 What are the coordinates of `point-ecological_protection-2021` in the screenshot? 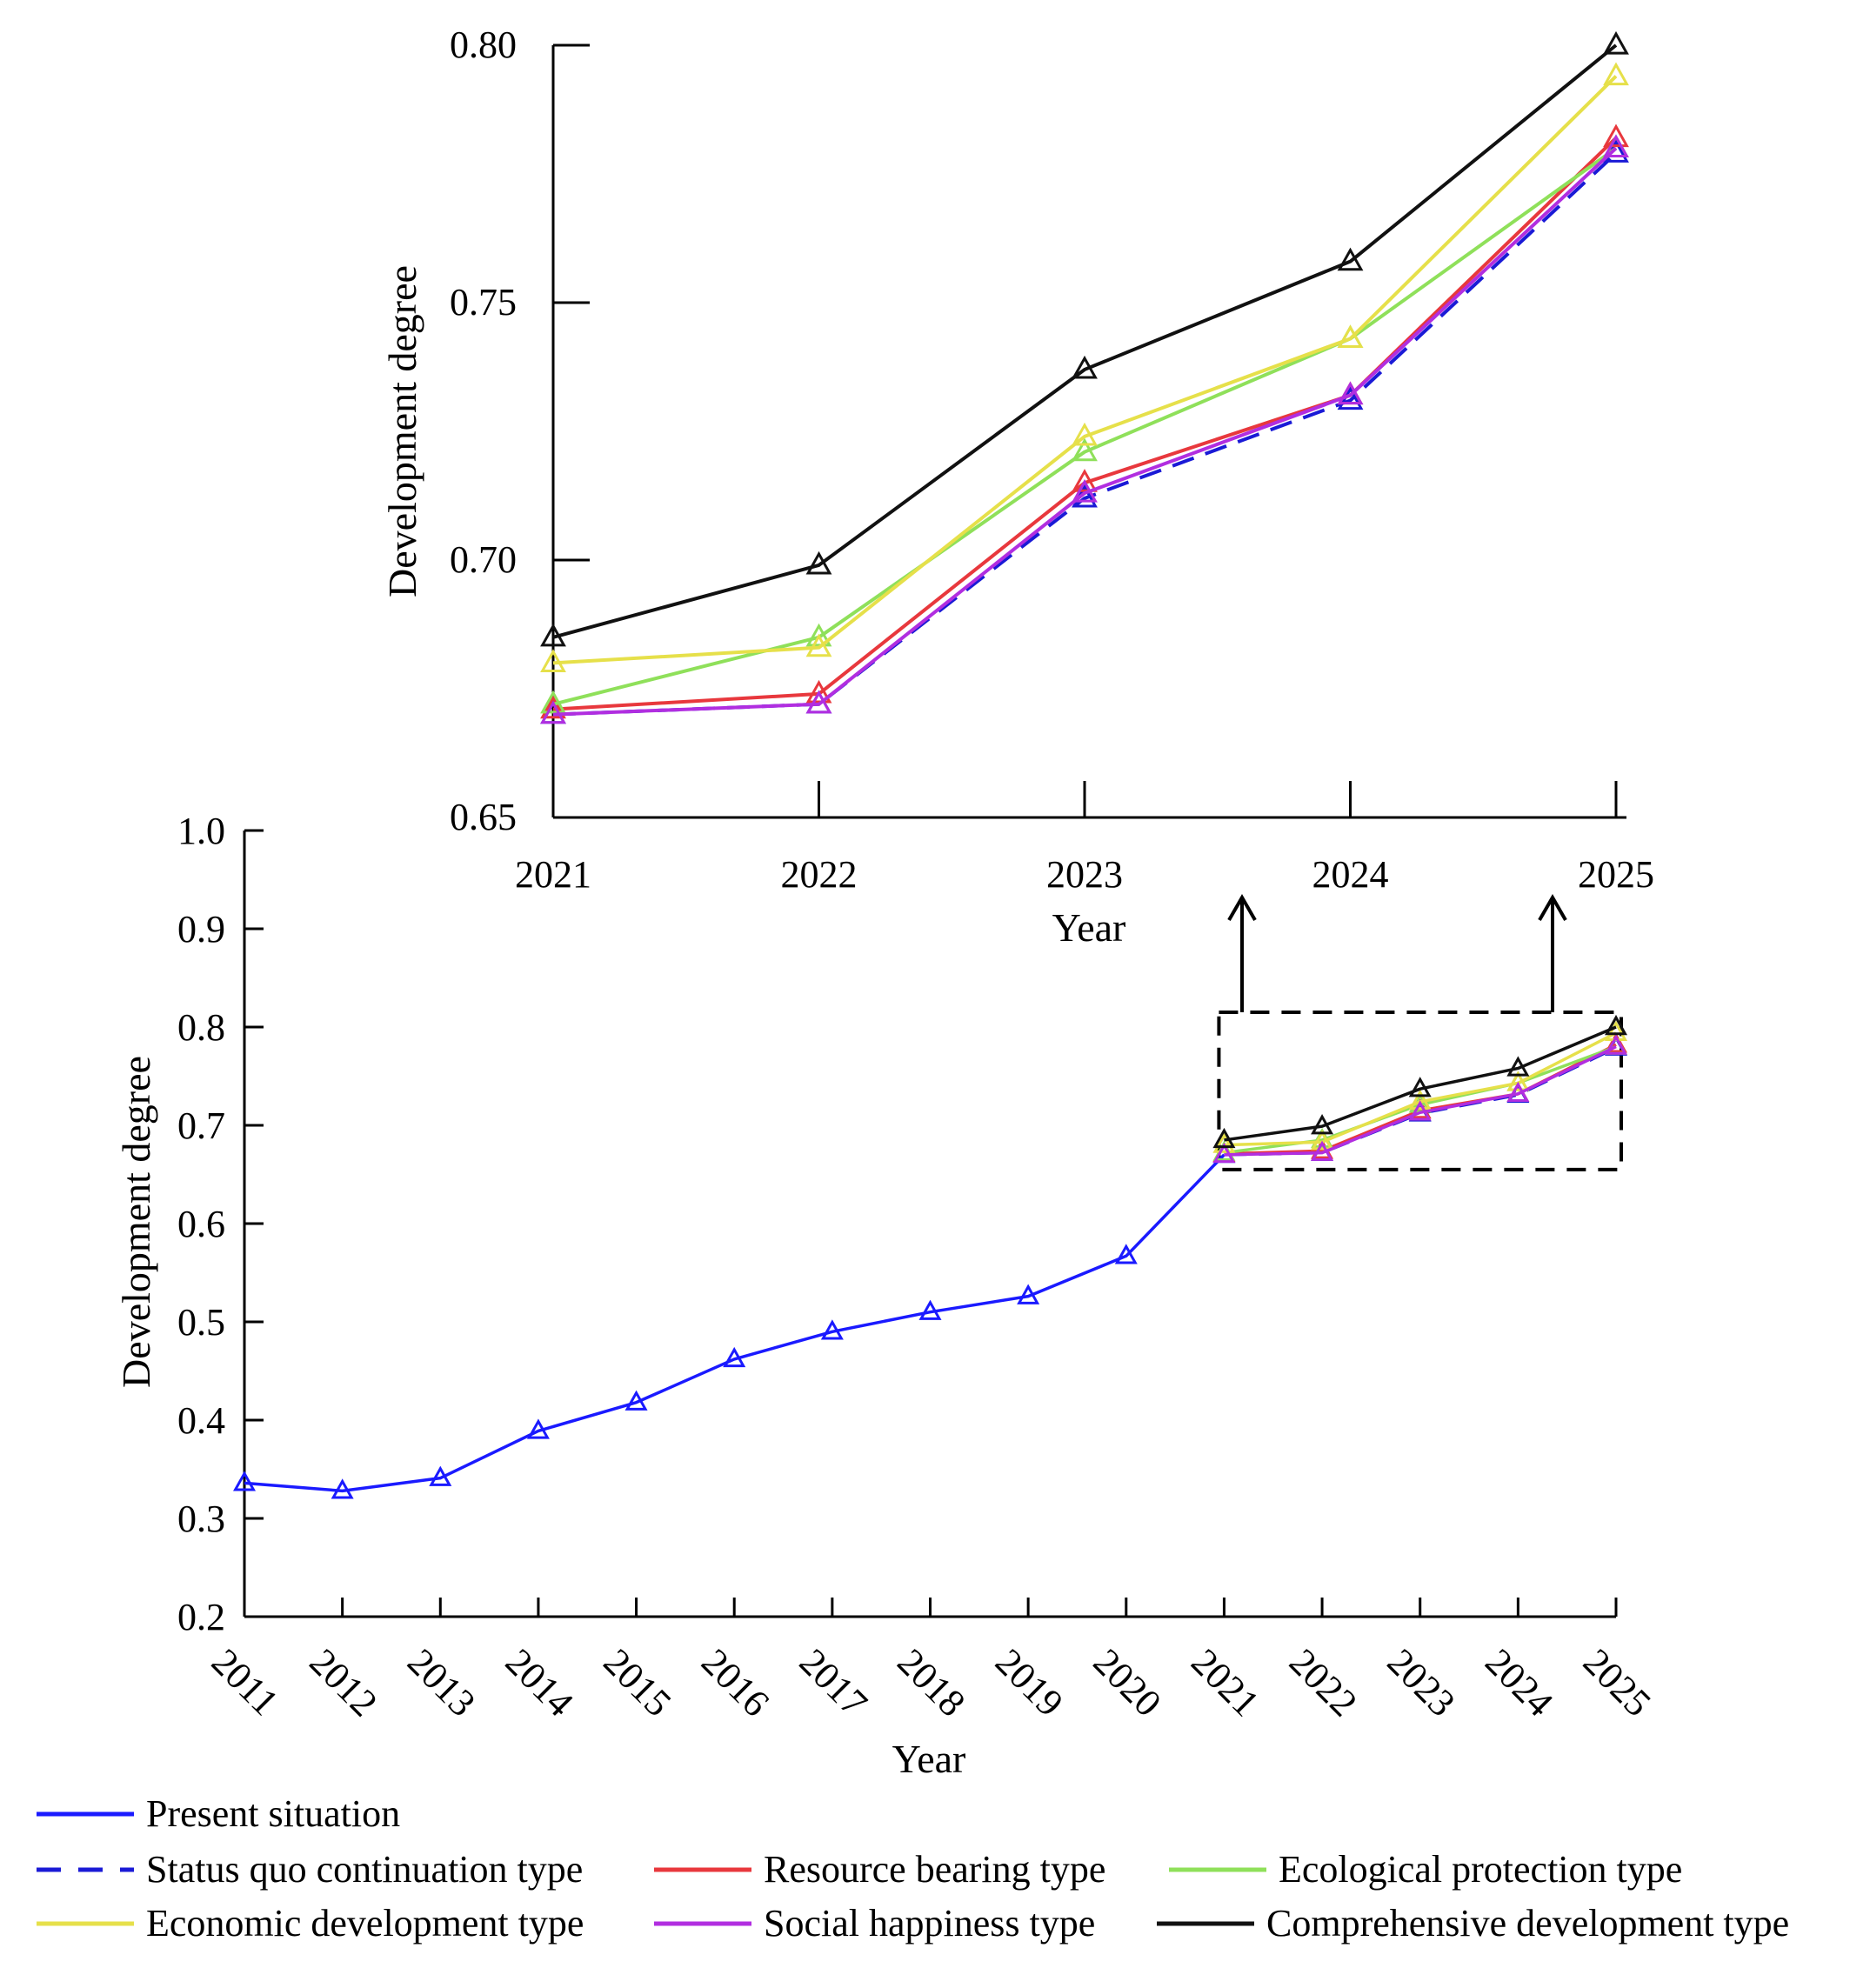 It's located at (553, 702).